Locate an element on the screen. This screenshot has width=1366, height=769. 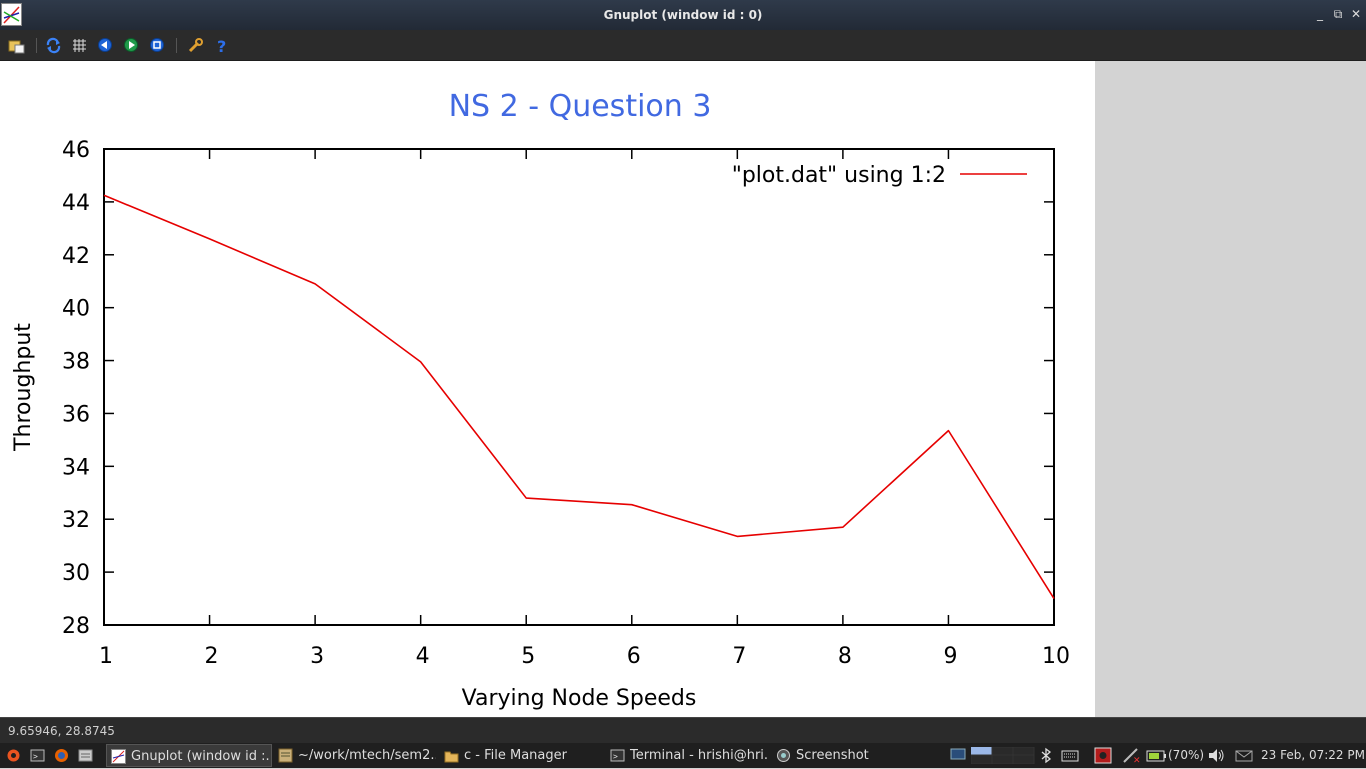
task-file-manager: c - File Manager is located at coordinates (521, 755).